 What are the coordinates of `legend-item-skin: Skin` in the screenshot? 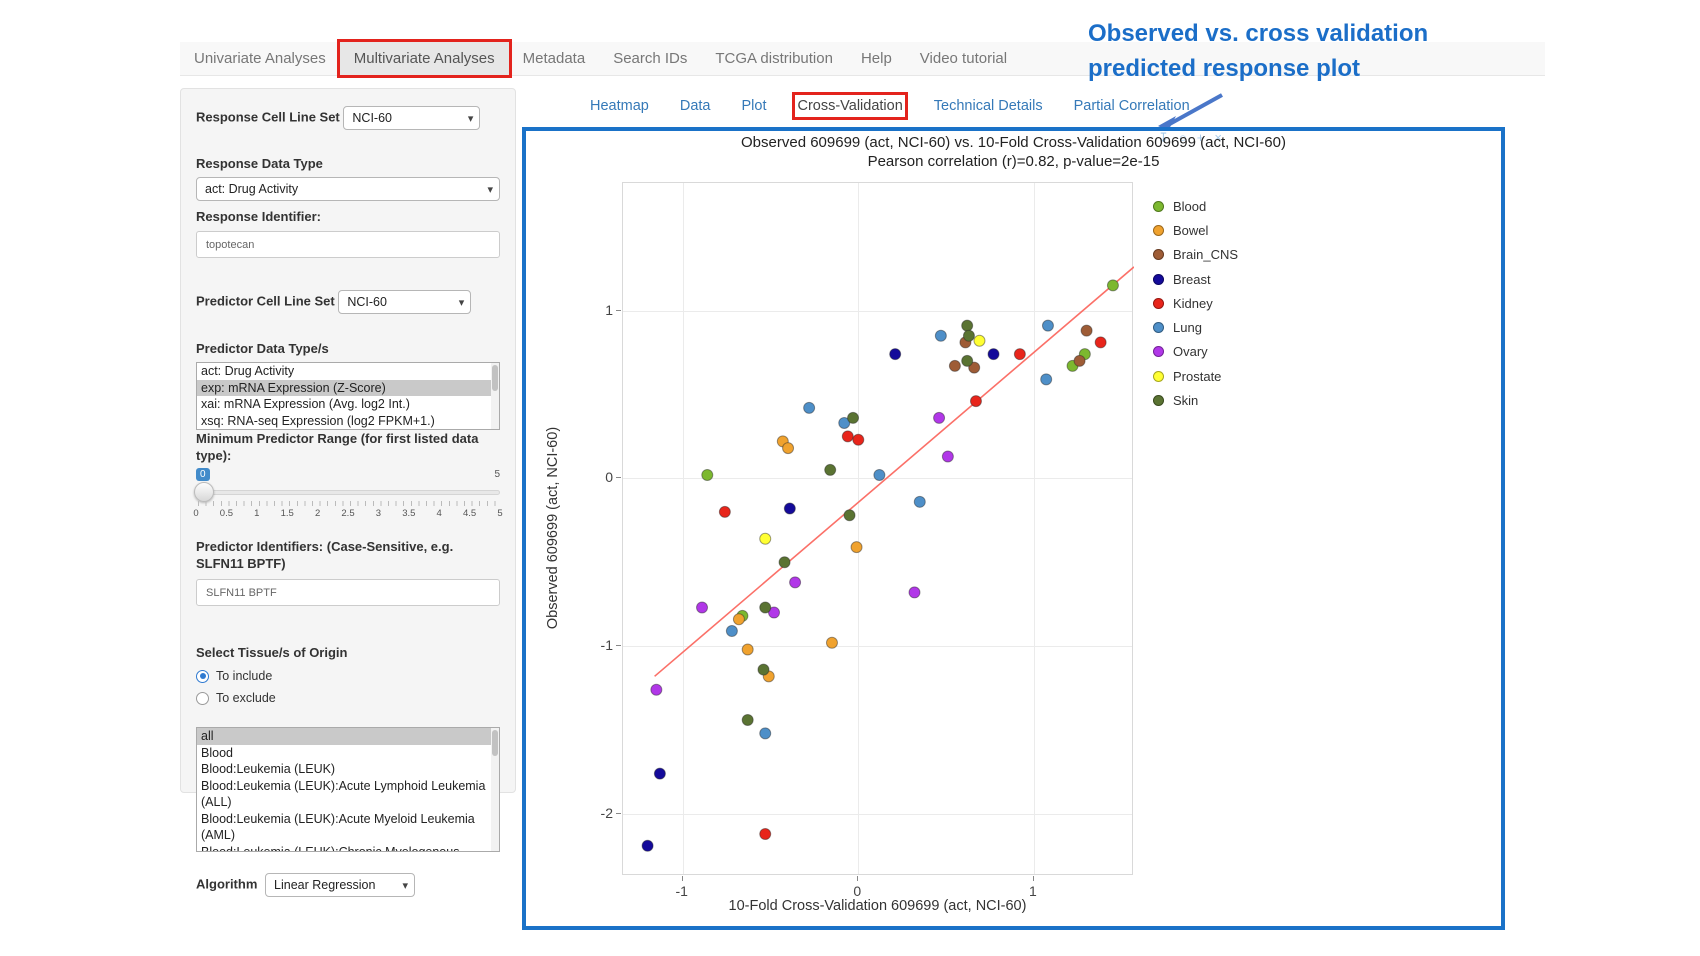 It's located at (1195, 400).